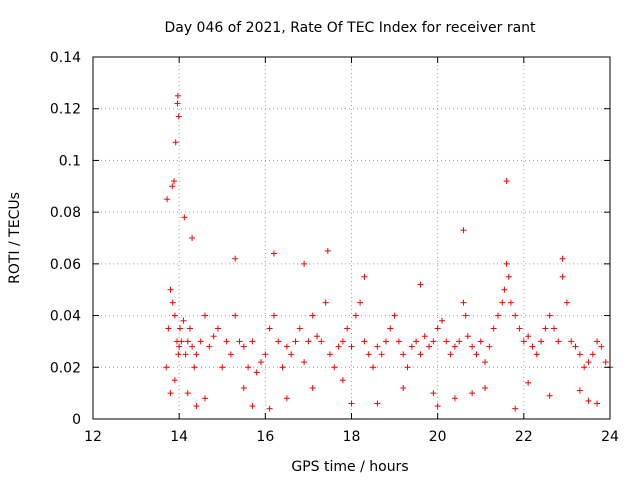 The height and width of the screenshot is (480, 640). What do you see at coordinates (65, 58) in the screenshot?
I see `y-tick-label: 0.14` at bounding box center [65, 58].